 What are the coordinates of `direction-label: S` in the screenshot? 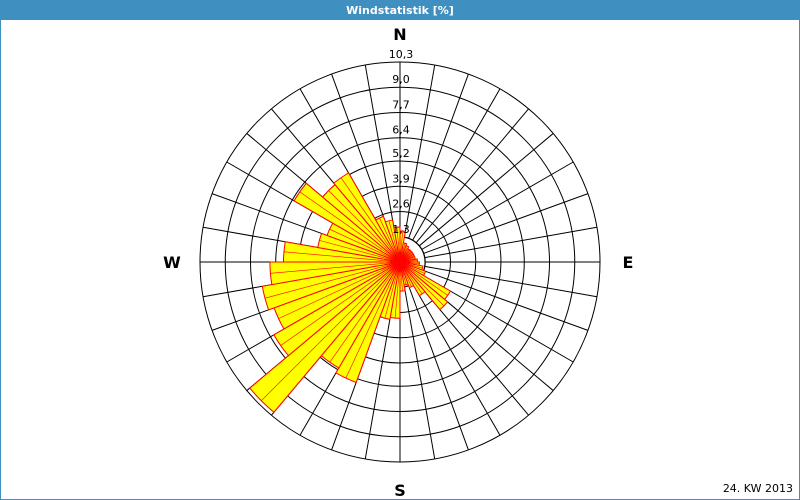 It's located at (400, 490).